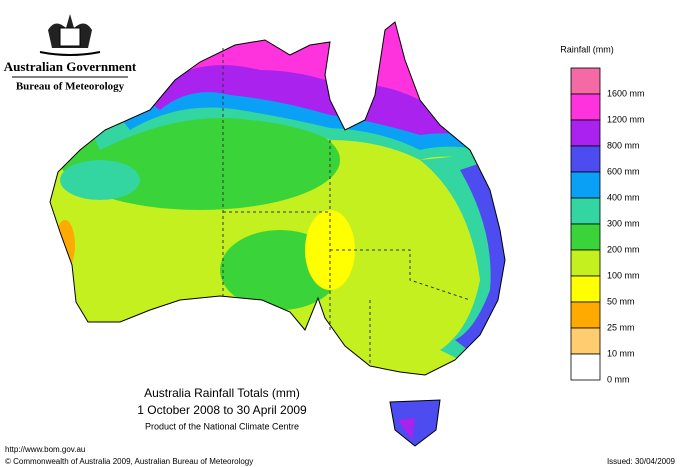 The image size is (680, 467). What do you see at coordinates (623, 249) in the screenshot?
I see `legend-label: 200 mm` at bounding box center [623, 249].